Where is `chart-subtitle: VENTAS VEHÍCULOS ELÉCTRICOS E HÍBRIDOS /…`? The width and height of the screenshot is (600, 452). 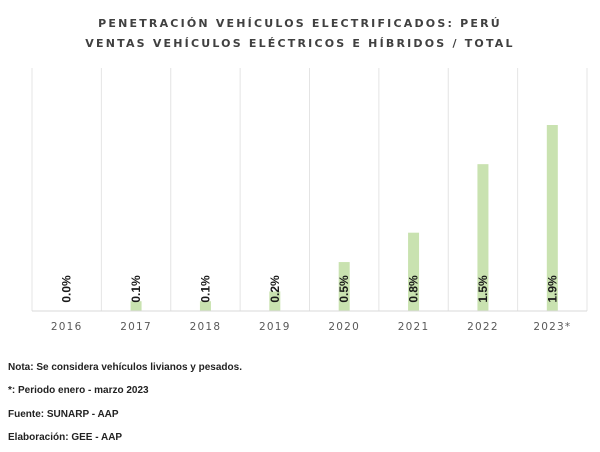 chart-subtitle: VENTAS VEHÍCULOS ELÉCTRICOS E HÍBRIDOS /… is located at coordinates (300, 43).